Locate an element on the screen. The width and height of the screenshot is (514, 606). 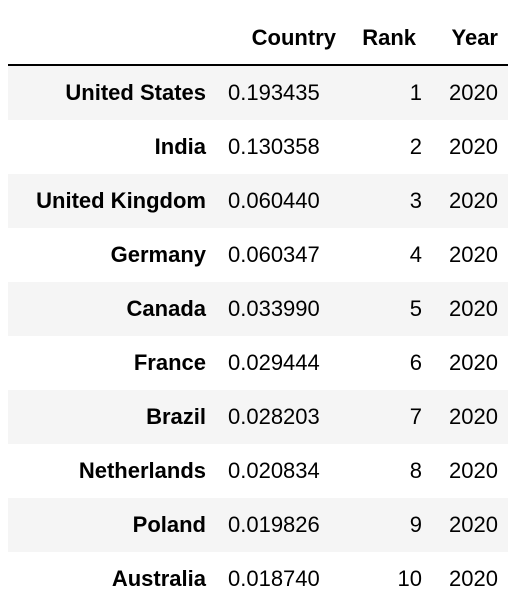
table-row: Poland 0.019826 9 2020 is located at coordinates (258, 525).